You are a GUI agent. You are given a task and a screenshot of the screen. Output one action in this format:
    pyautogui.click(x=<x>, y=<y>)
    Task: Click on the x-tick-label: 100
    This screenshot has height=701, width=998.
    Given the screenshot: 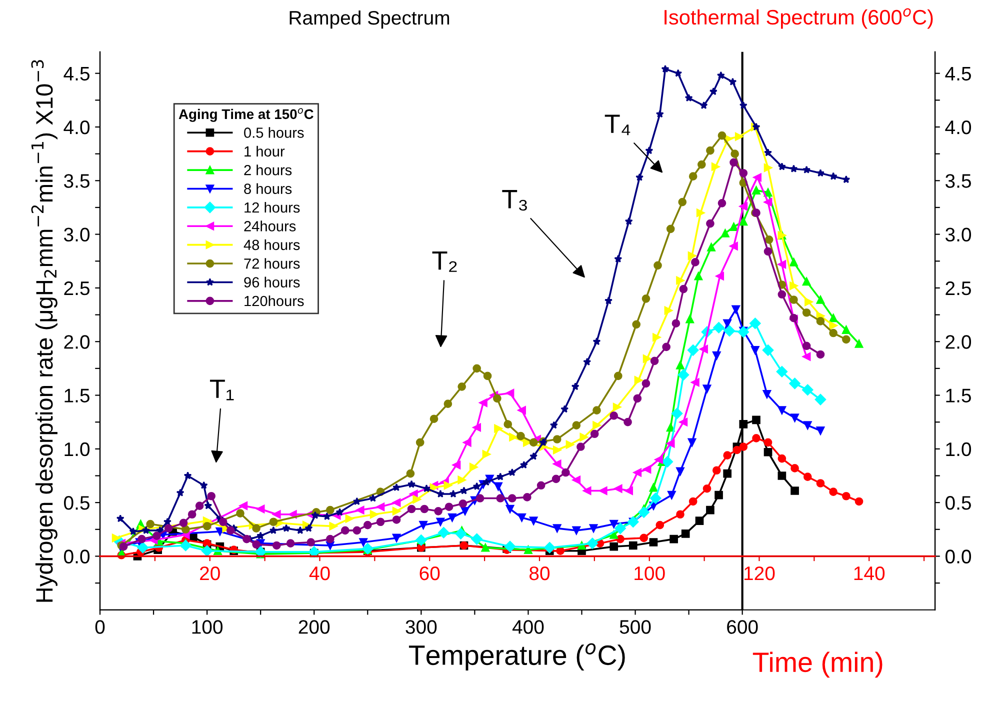 What is the action you would take?
    pyautogui.click(x=207, y=627)
    